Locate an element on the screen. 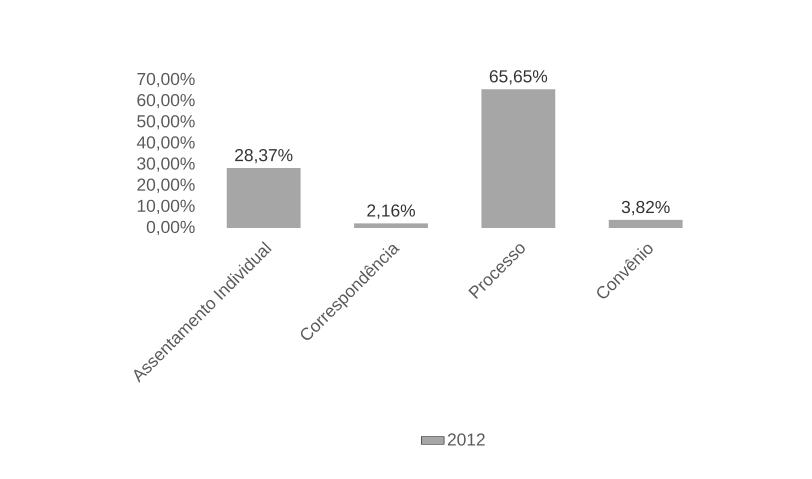 The image size is (812, 479). data-label: 3,82% is located at coordinates (646, 208).